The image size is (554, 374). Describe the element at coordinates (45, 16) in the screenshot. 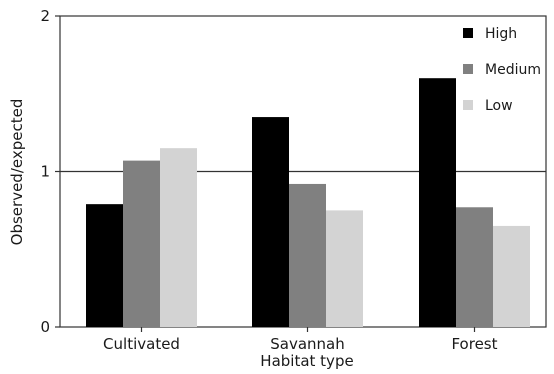

I see `y-tick-label-2: 2` at that location.